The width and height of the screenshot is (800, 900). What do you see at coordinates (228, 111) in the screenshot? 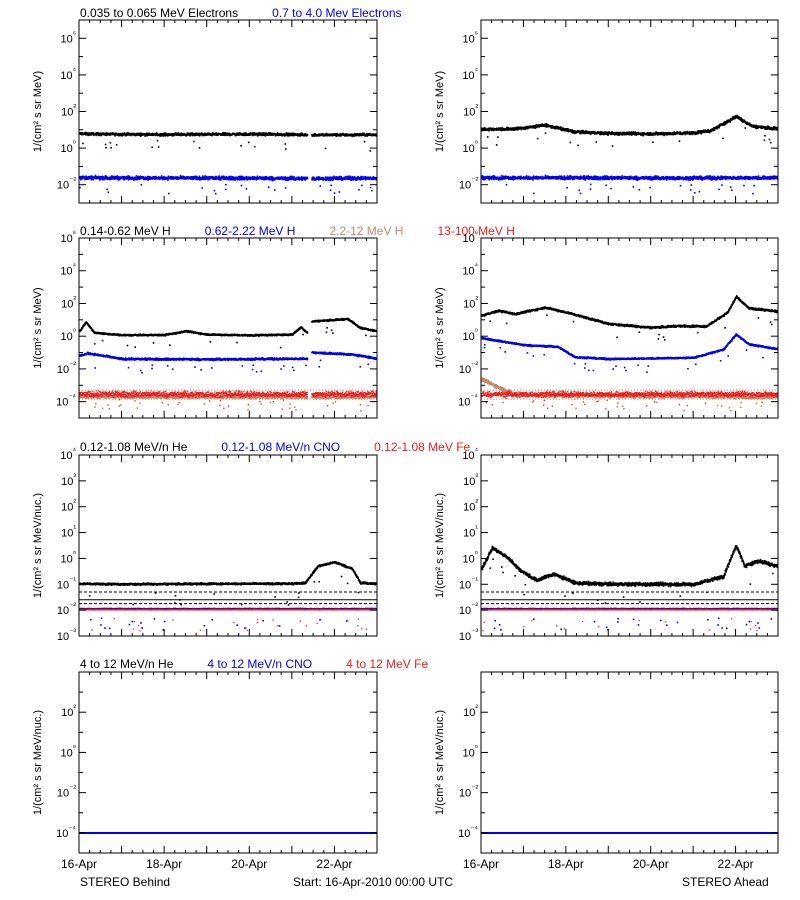
I see `x-axis` at bounding box center [228, 111].